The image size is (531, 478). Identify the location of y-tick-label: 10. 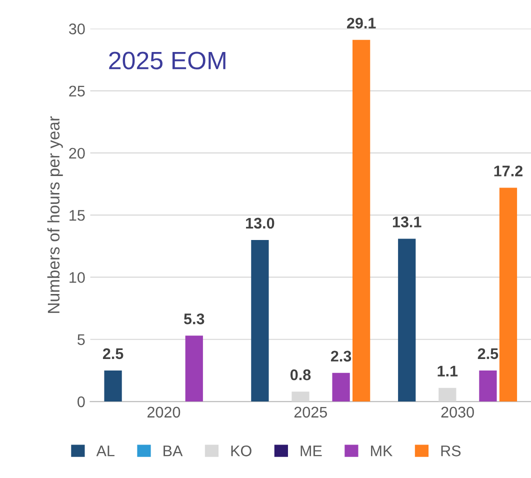
(77, 277).